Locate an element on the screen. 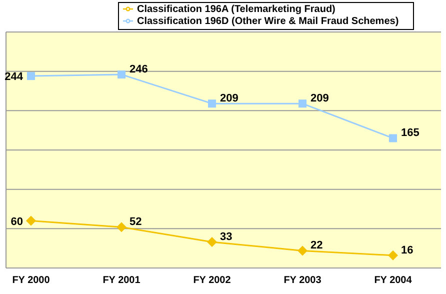  data-label: 165 is located at coordinates (410, 133).